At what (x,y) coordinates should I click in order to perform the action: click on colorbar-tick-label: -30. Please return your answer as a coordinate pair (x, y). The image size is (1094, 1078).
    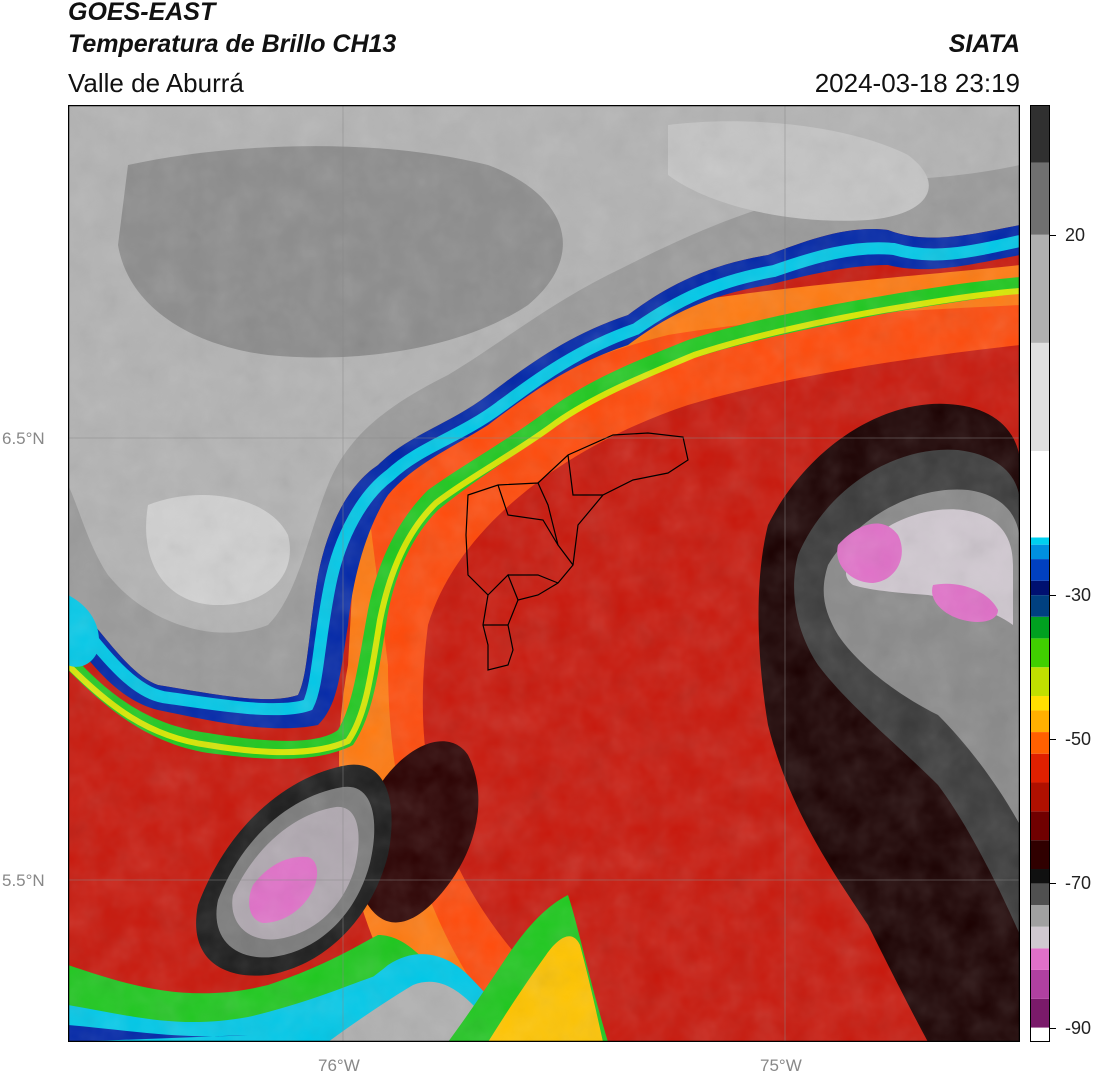
    Looking at the image, I should click on (1078, 595).